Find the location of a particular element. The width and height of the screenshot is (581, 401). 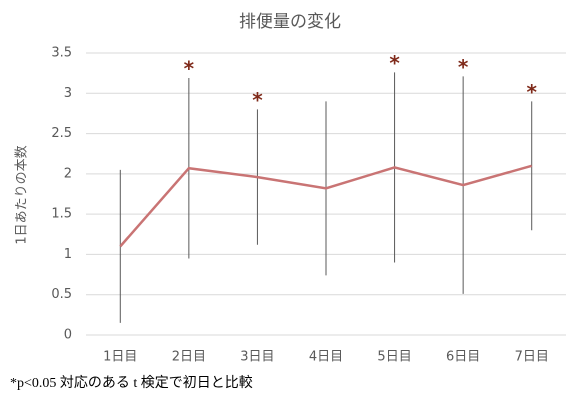

y-tick-label: 2 is located at coordinates (68, 173).